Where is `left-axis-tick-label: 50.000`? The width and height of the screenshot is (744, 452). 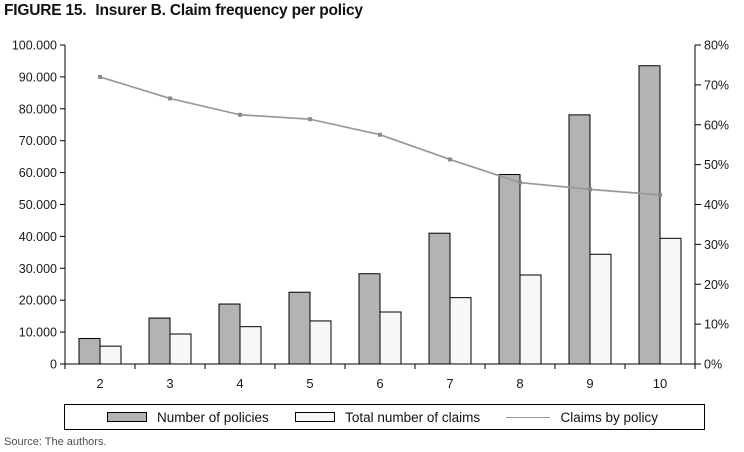
left-axis-tick-label: 50.000 is located at coordinates (38, 205).